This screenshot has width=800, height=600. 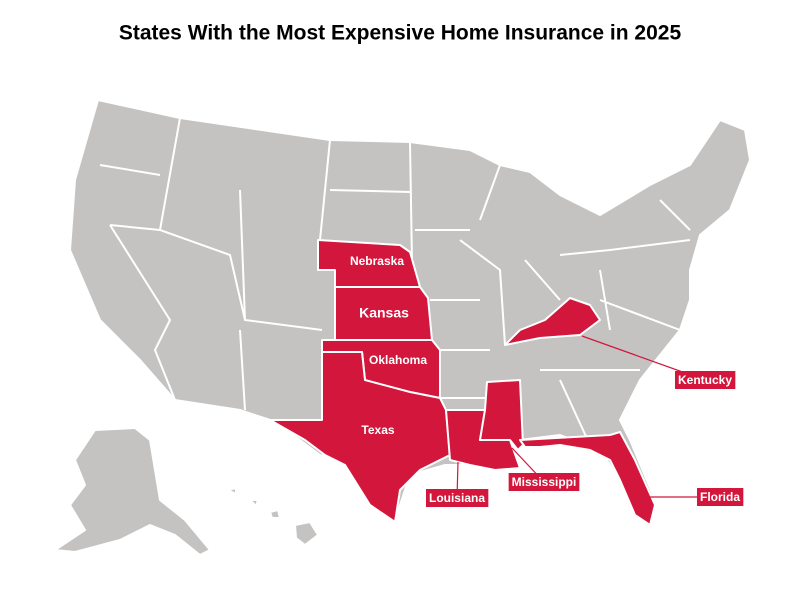 I want to click on state-label: Kansas, so click(x=384, y=313).